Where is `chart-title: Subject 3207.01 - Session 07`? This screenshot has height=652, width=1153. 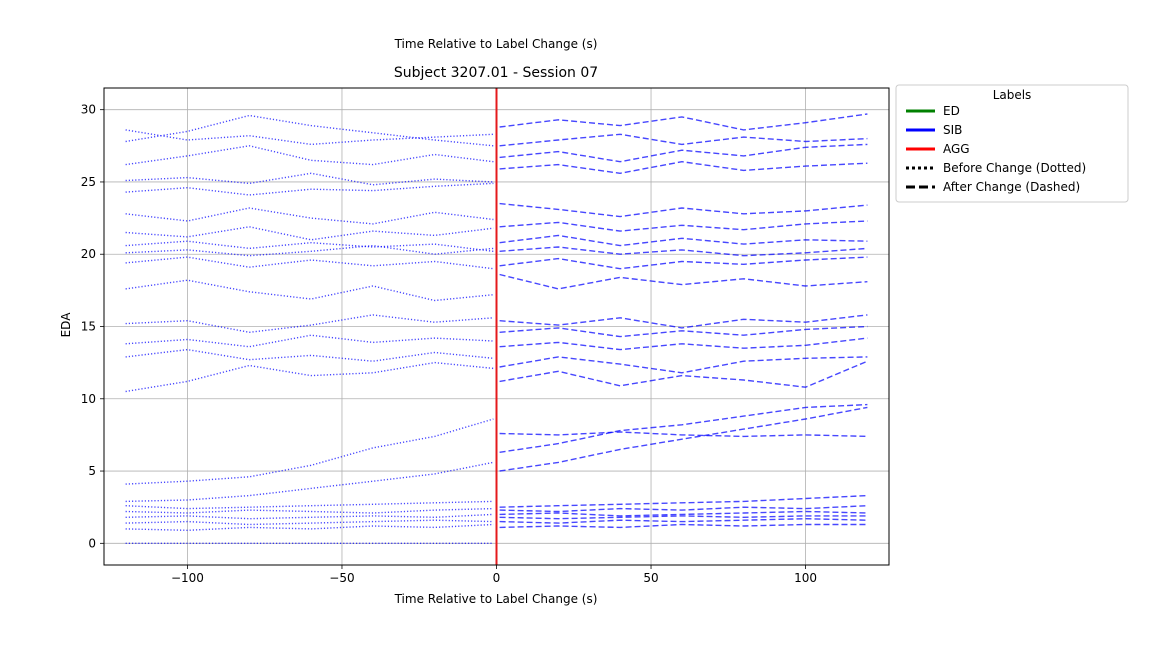 chart-title: Subject 3207.01 - Session 07 is located at coordinates (496, 73).